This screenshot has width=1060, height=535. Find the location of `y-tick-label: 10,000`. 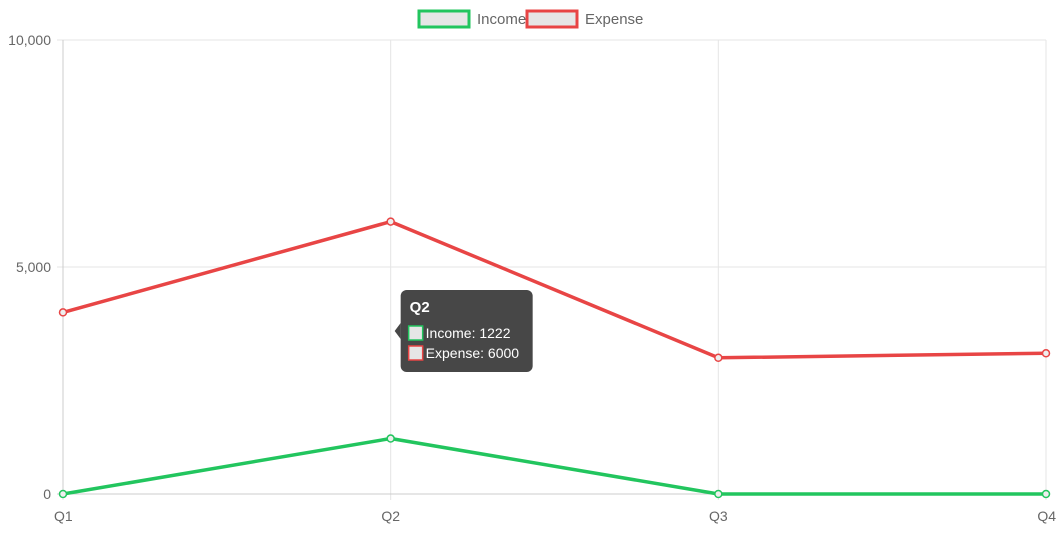

y-tick-label: 10,000 is located at coordinates (29, 40).